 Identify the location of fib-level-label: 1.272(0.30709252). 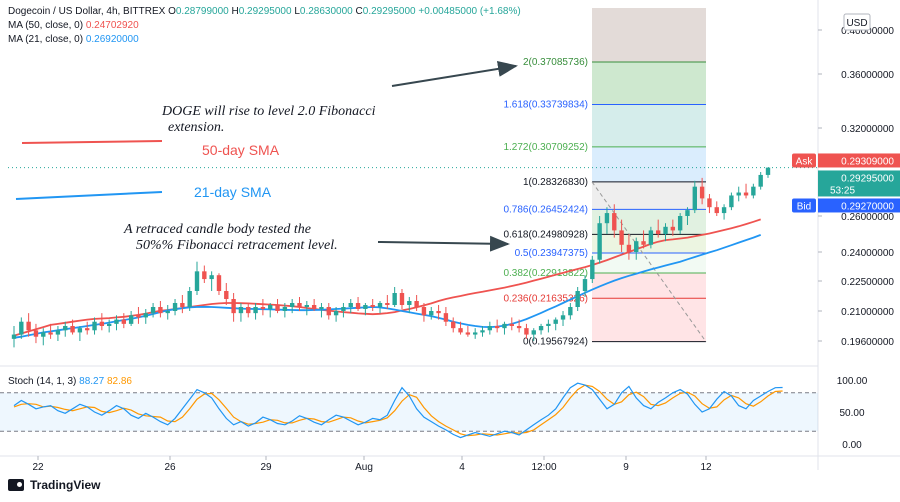
(545, 147).